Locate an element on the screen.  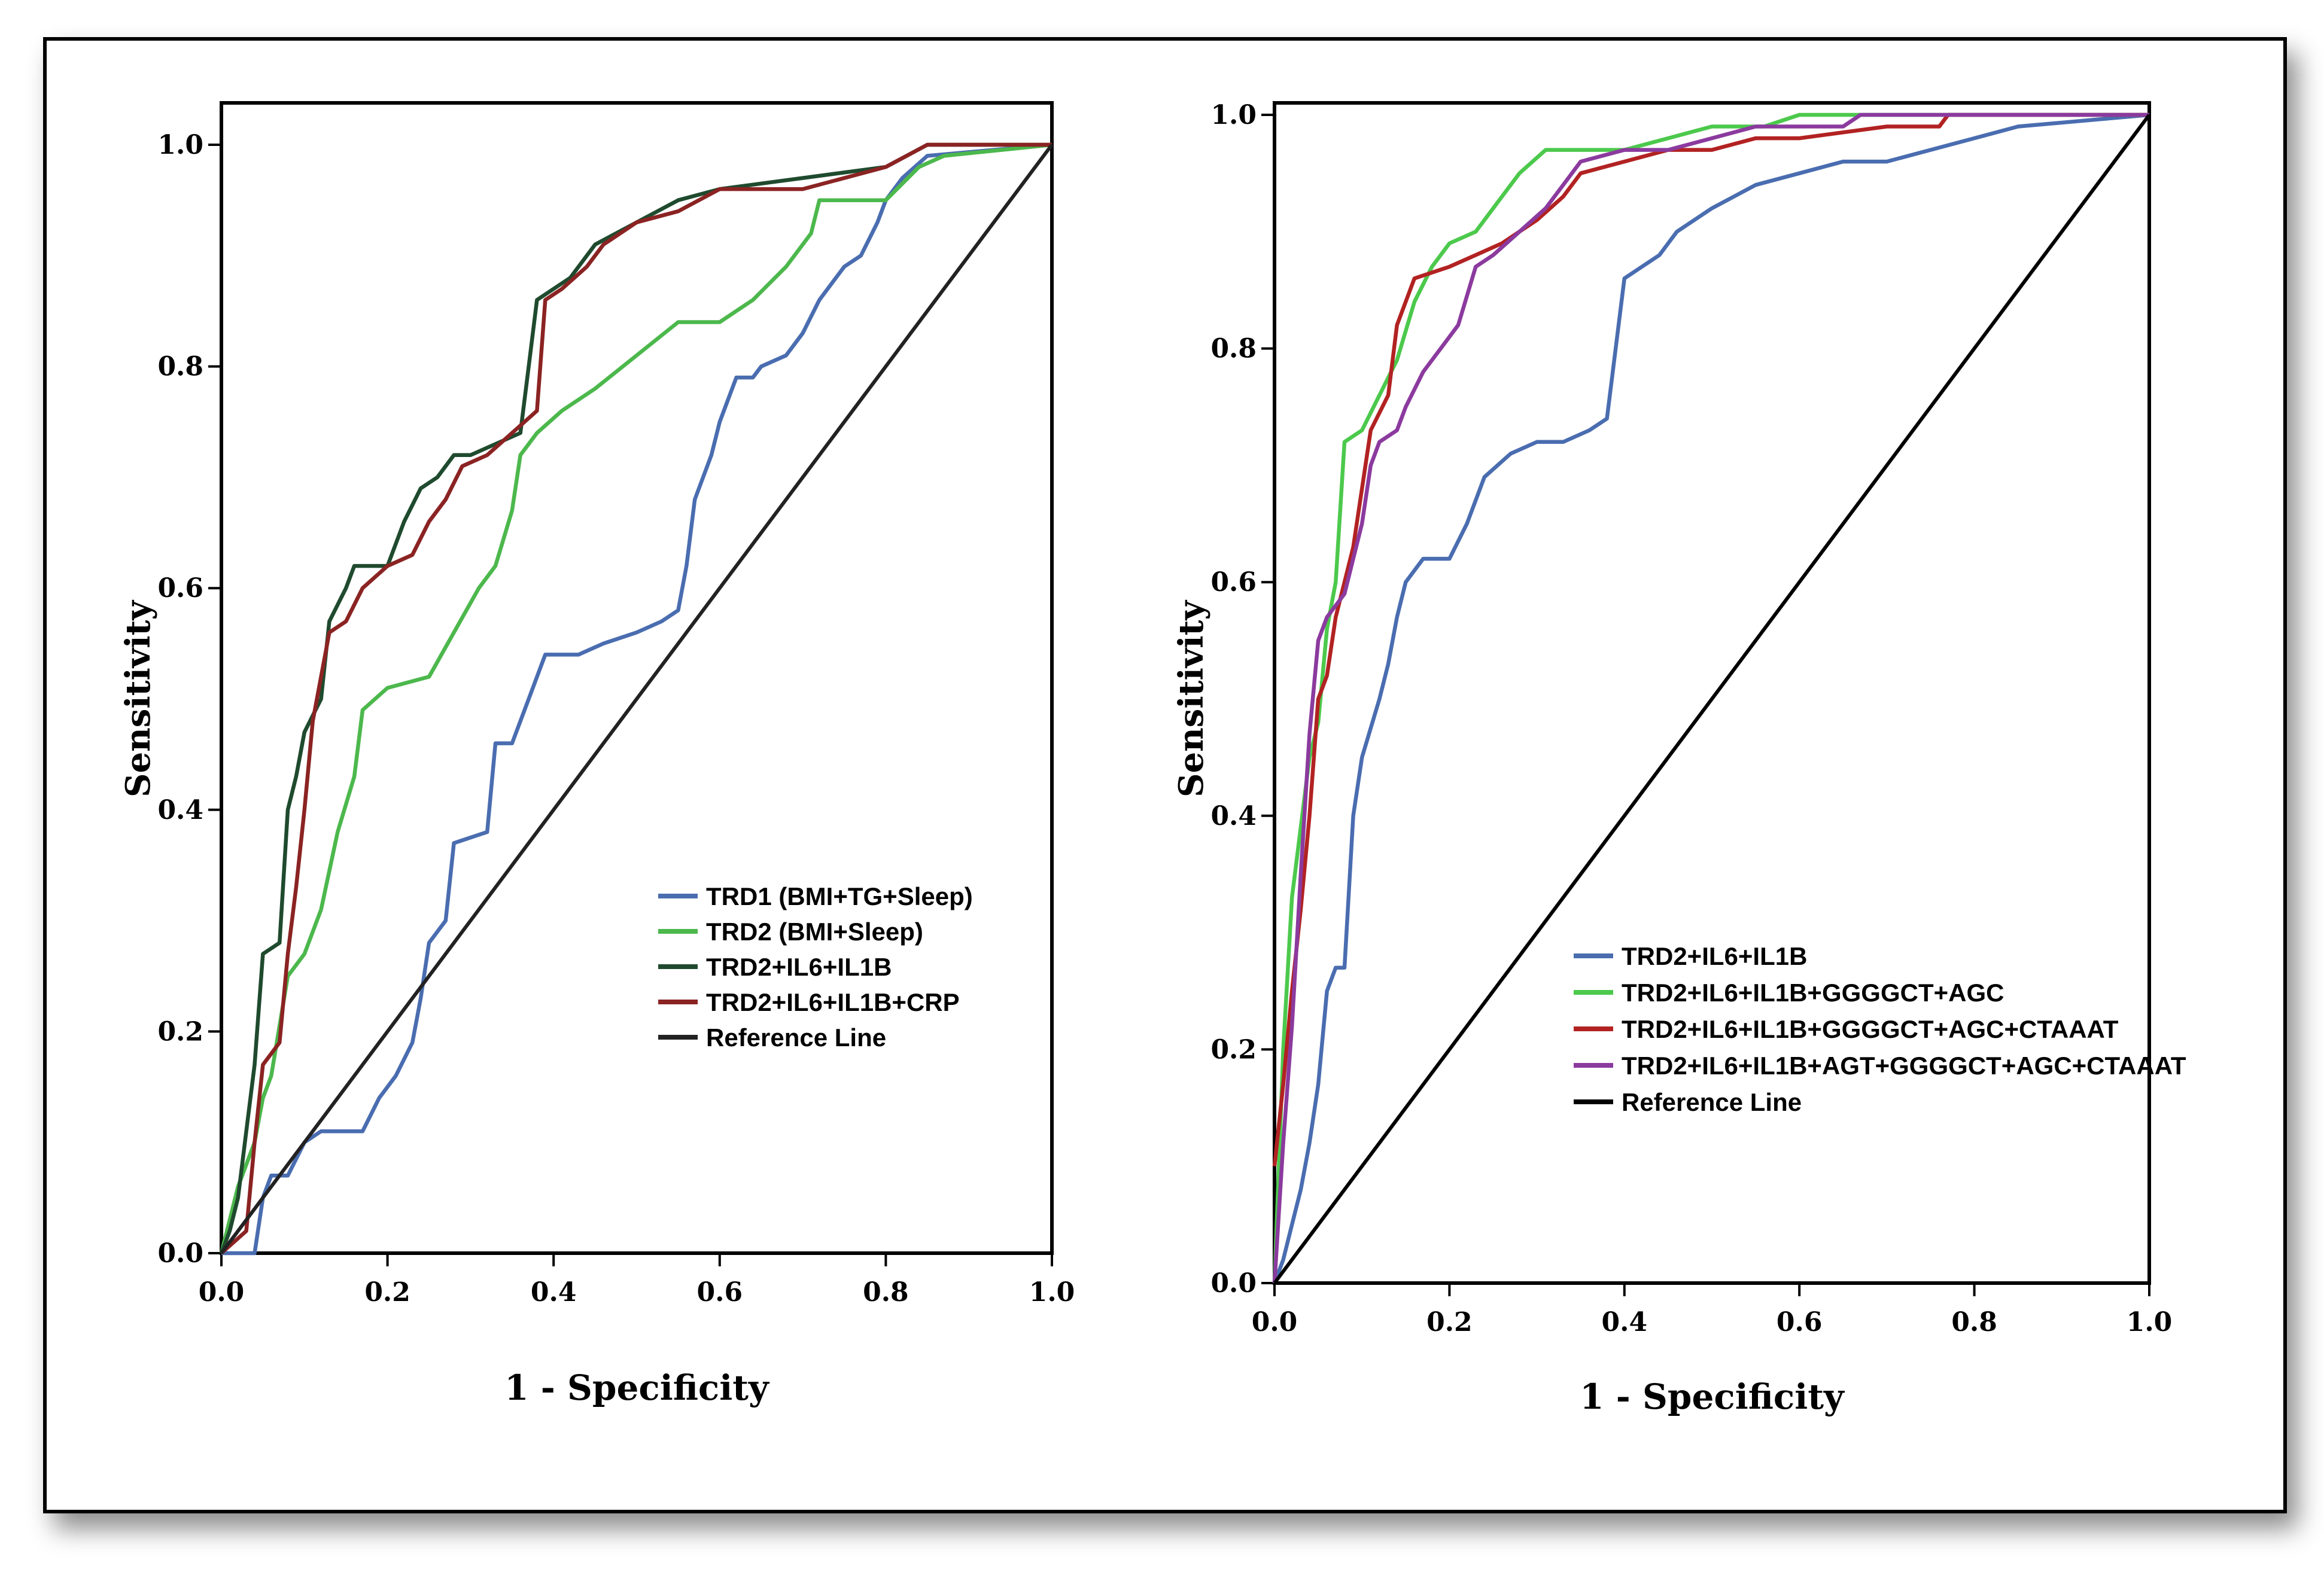
legend-label: TRD2 (BMI+Sleep) is located at coordinates (815, 932).